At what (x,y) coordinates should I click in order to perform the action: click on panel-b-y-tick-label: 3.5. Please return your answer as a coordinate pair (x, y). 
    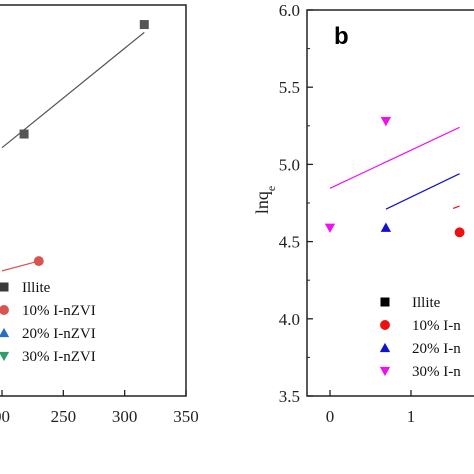
    Looking at the image, I should click on (289, 396).